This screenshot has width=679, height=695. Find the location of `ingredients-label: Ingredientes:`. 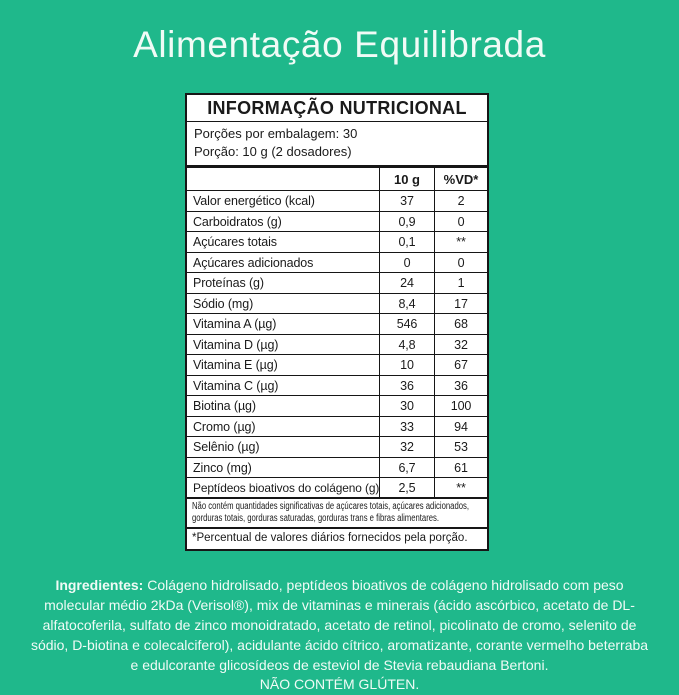

ingredients-label: Ingredientes: is located at coordinates (99, 585).